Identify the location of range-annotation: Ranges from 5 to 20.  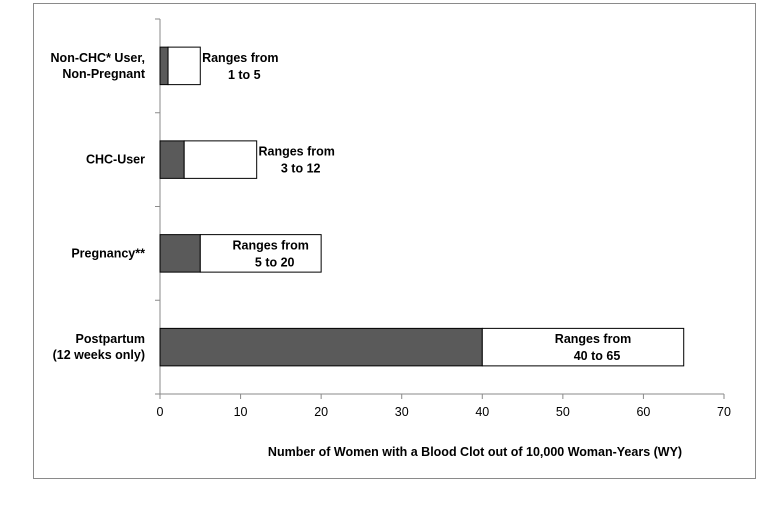
(271, 253).